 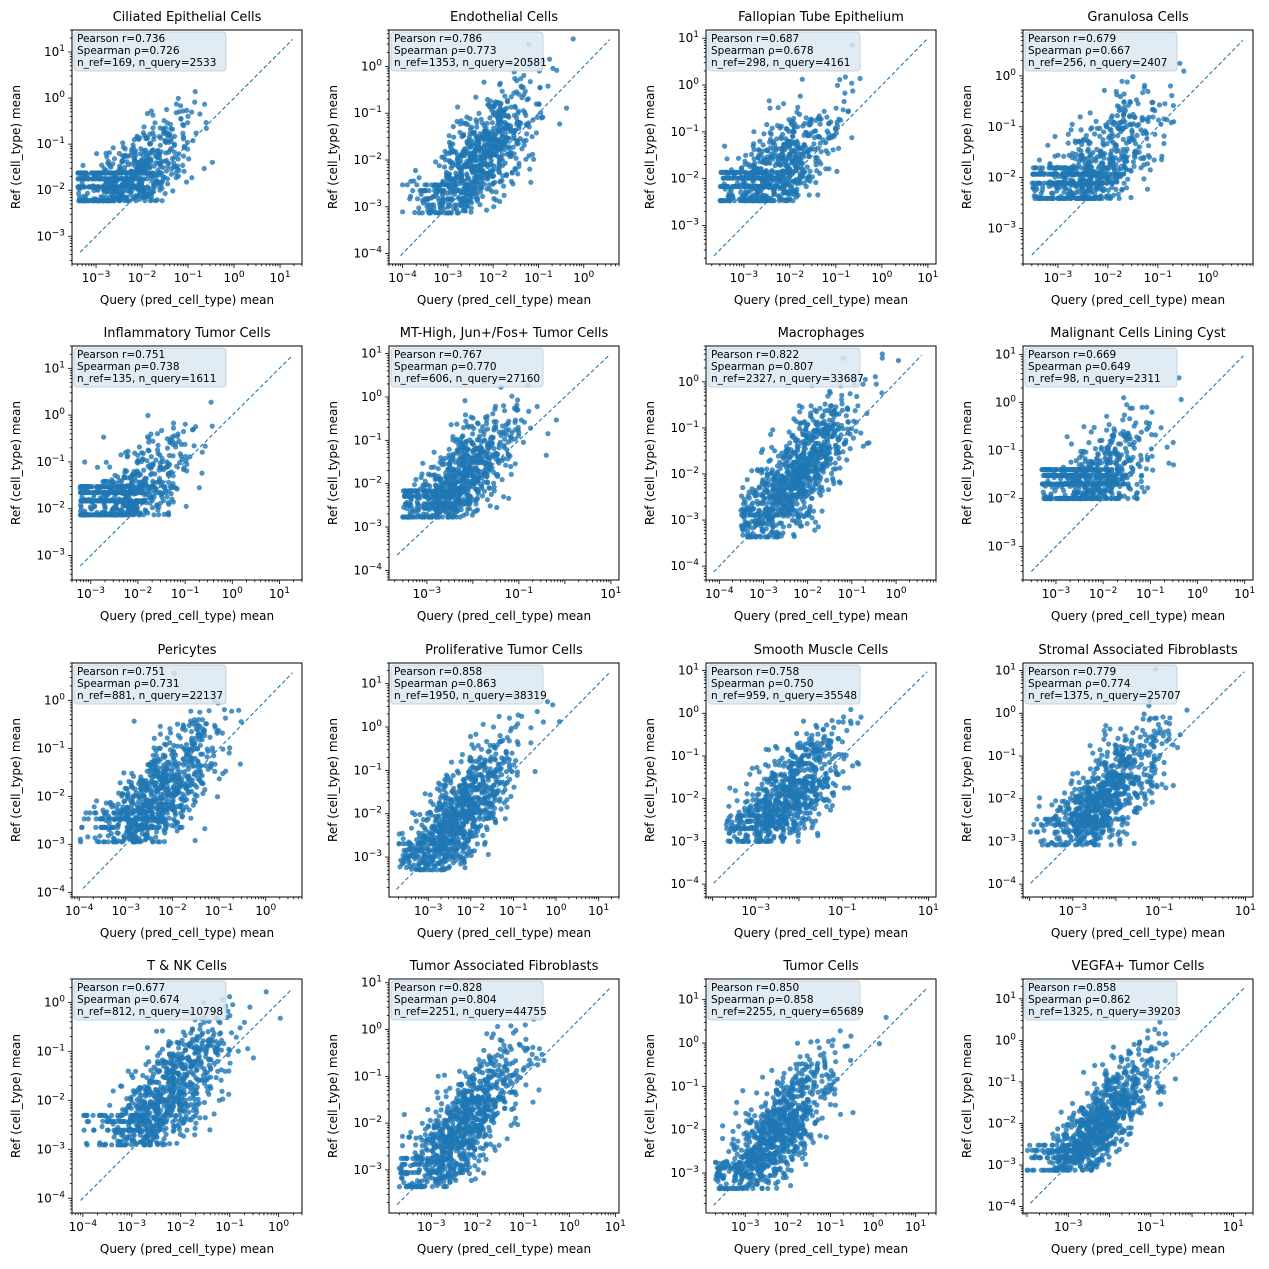 What do you see at coordinates (146, 458) in the screenshot?
I see `scatter-points` at bounding box center [146, 458].